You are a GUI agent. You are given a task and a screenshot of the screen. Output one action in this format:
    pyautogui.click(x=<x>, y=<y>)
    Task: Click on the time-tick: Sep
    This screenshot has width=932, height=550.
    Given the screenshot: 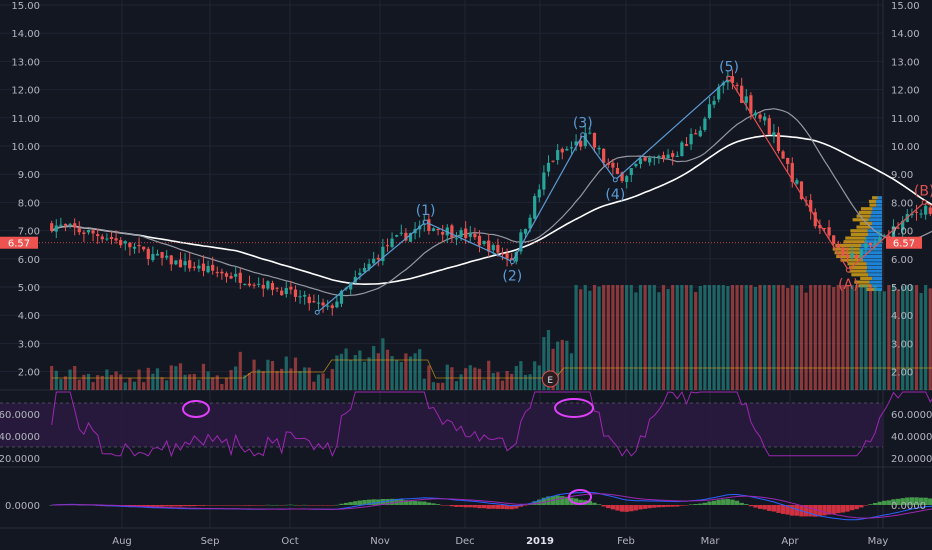 What is the action you would take?
    pyautogui.click(x=210, y=541)
    